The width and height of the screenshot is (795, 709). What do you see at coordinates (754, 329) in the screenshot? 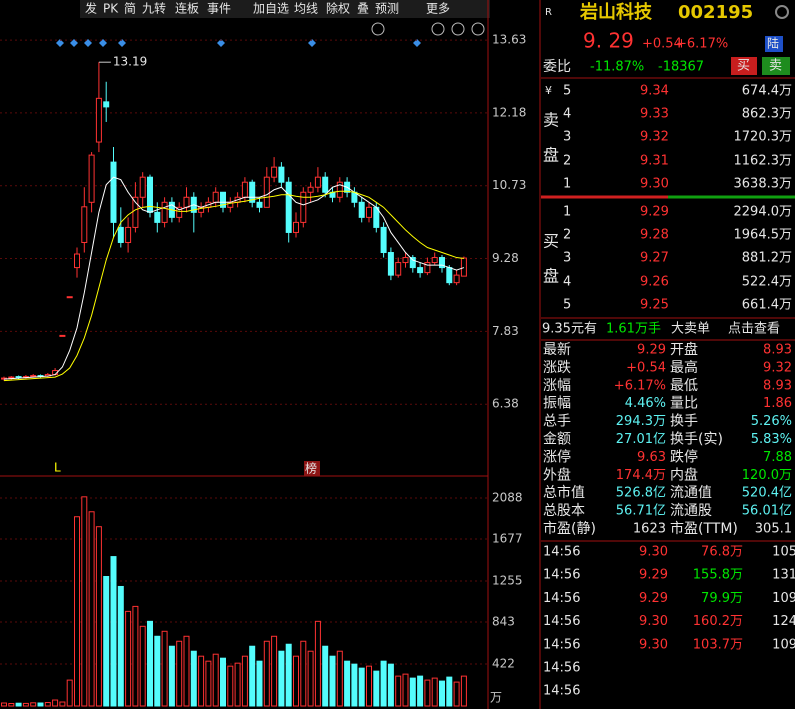
I see `big-order-action: 点击查看` at bounding box center [754, 329].